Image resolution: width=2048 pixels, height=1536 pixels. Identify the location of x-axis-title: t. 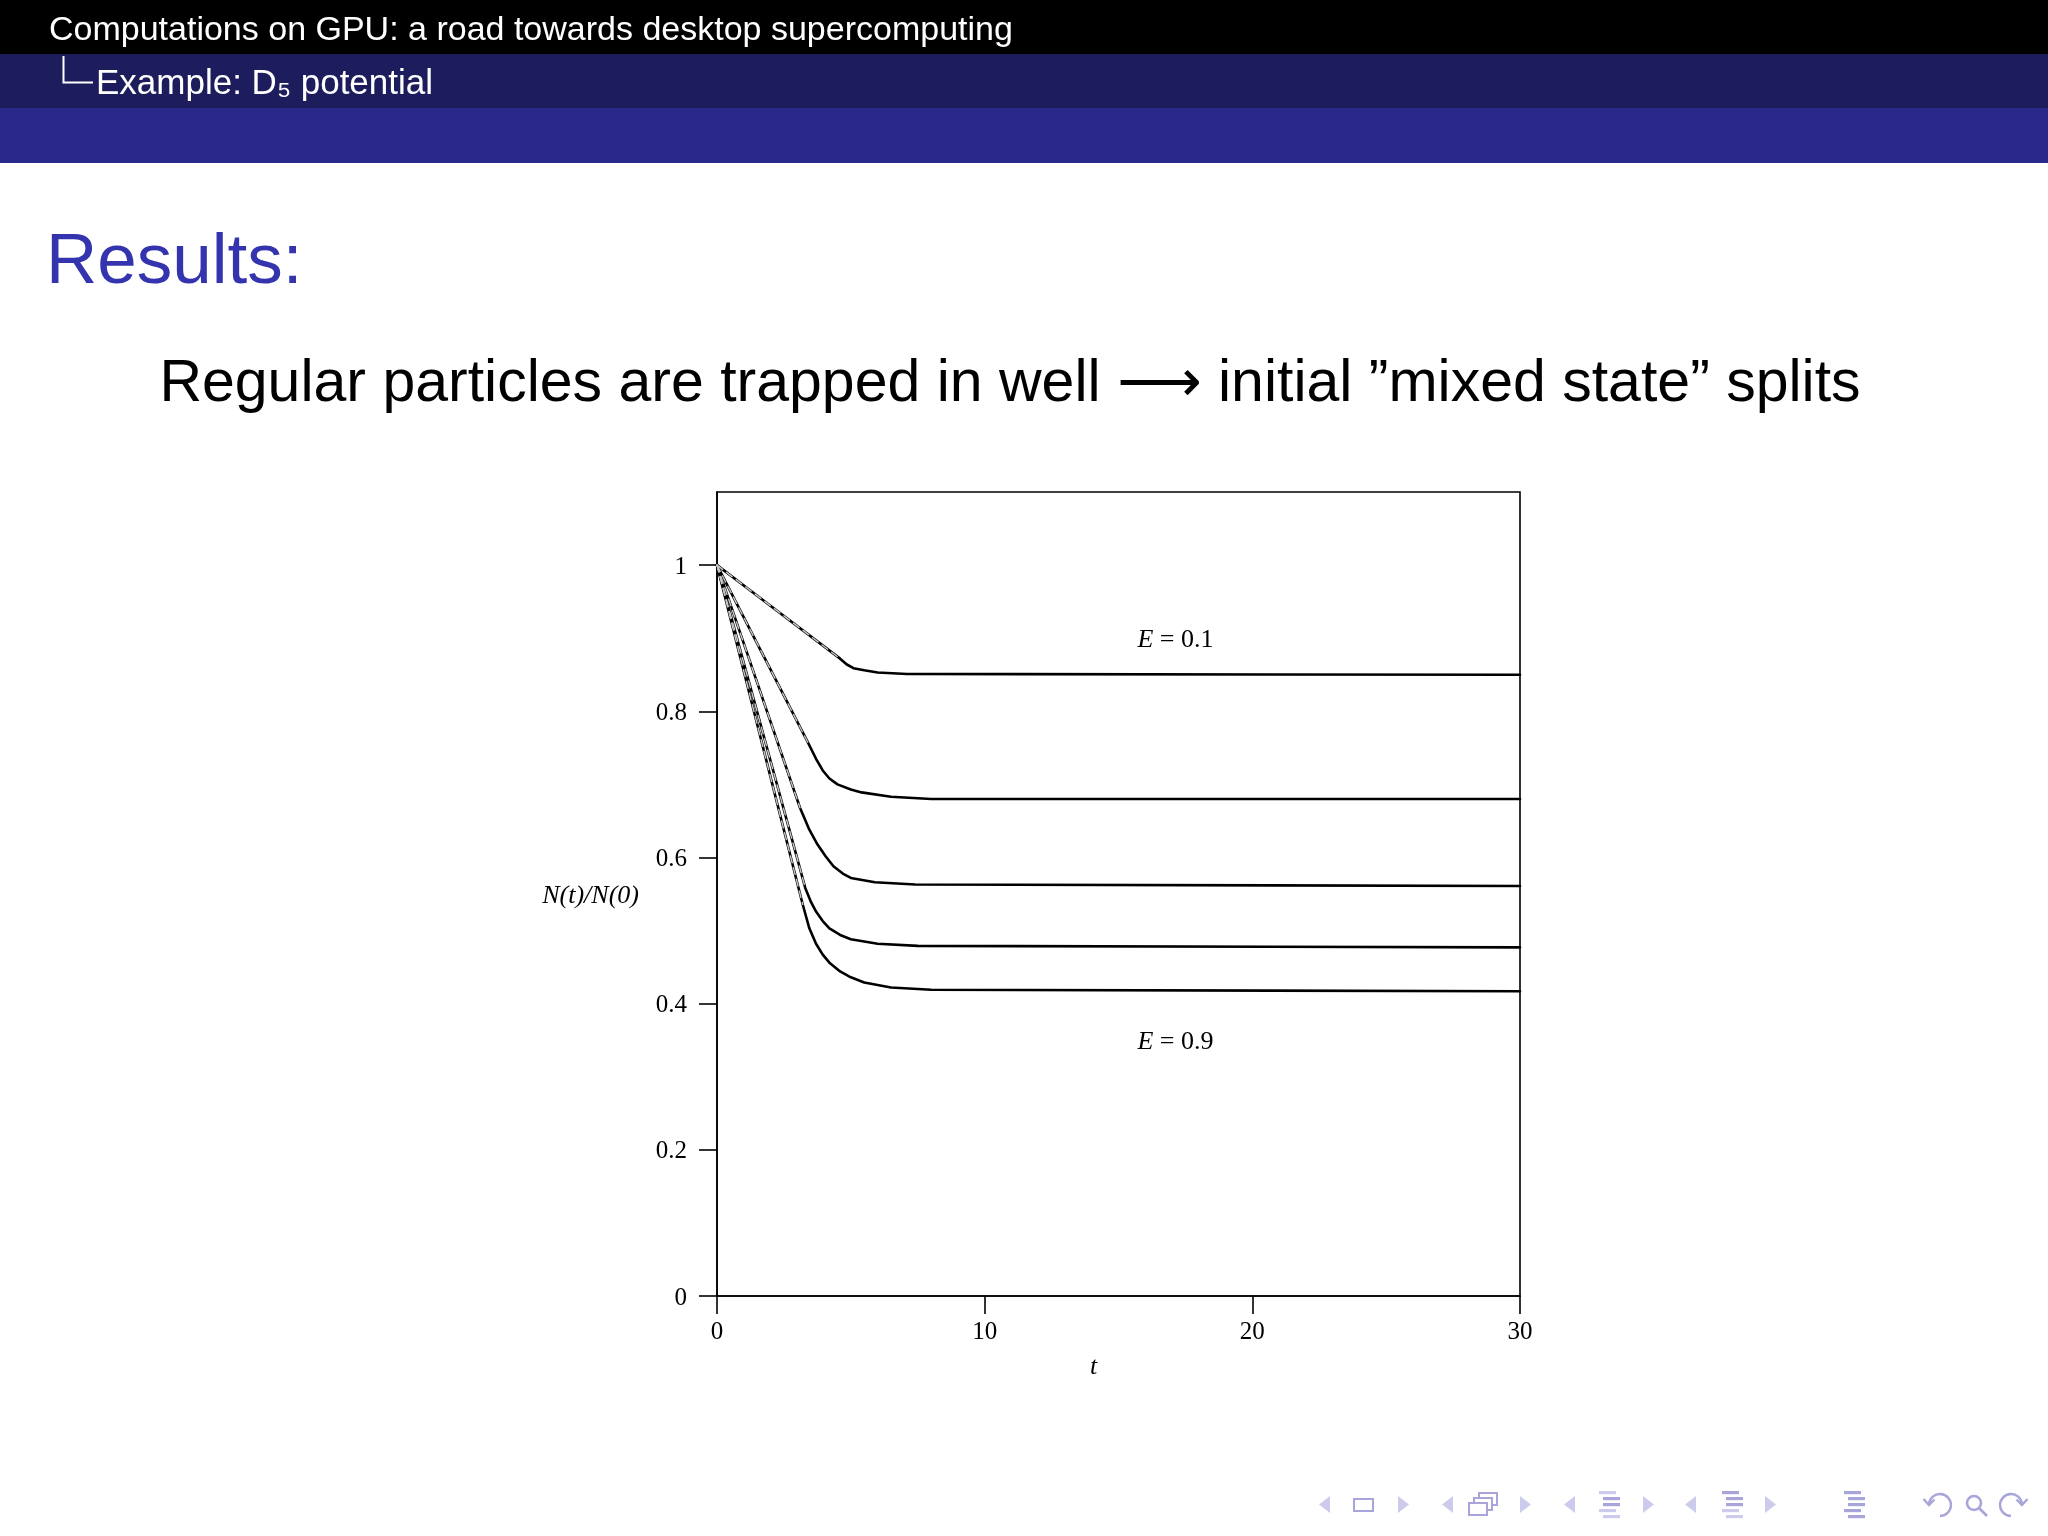
(1093, 1365).